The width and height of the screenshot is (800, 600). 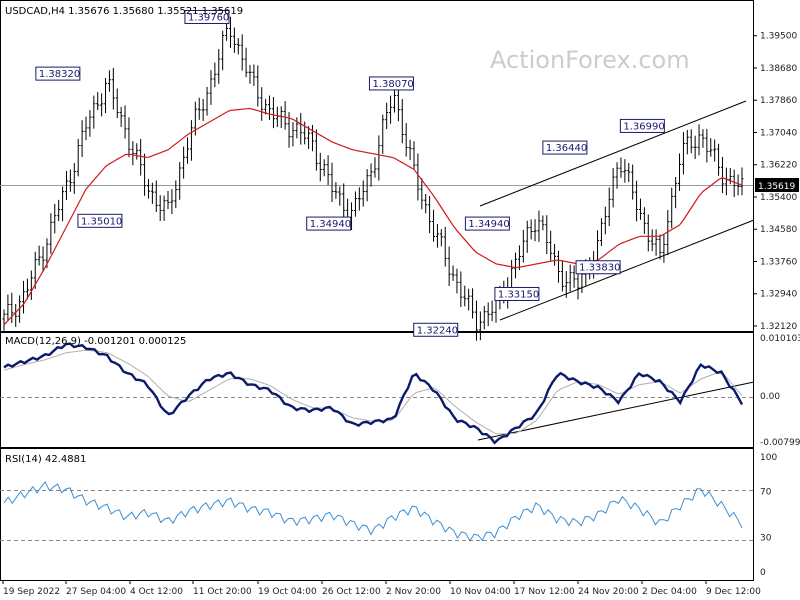 I want to click on price-tick-label: 1.37040, so click(x=778, y=133).